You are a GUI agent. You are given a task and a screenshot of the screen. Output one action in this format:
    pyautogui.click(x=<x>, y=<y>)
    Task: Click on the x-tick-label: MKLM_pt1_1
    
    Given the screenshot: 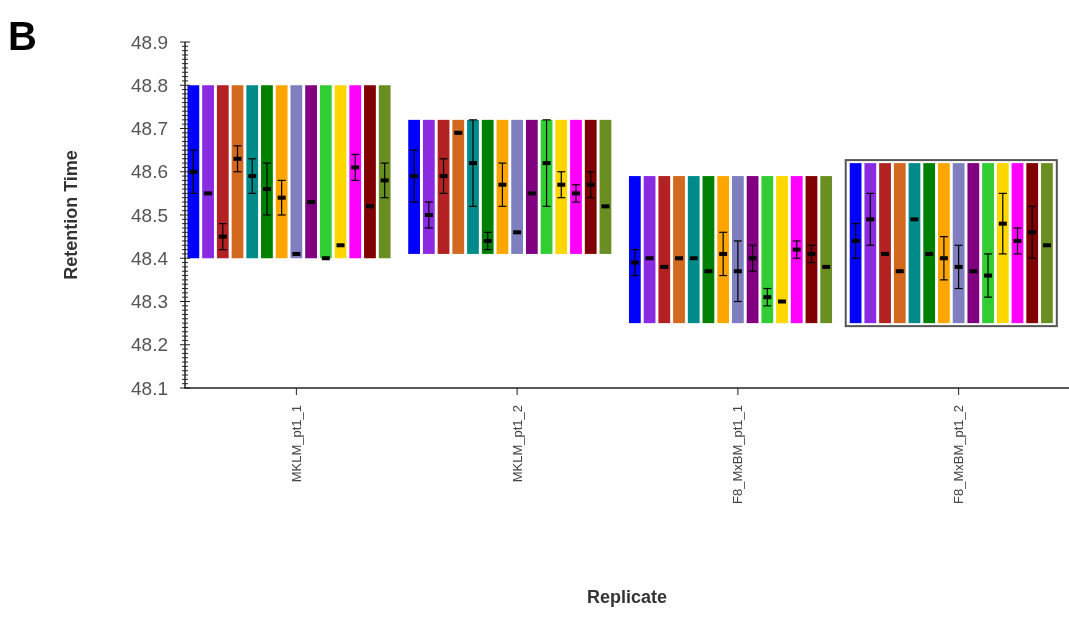 What is the action you would take?
    pyautogui.click(x=296, y=444)
    